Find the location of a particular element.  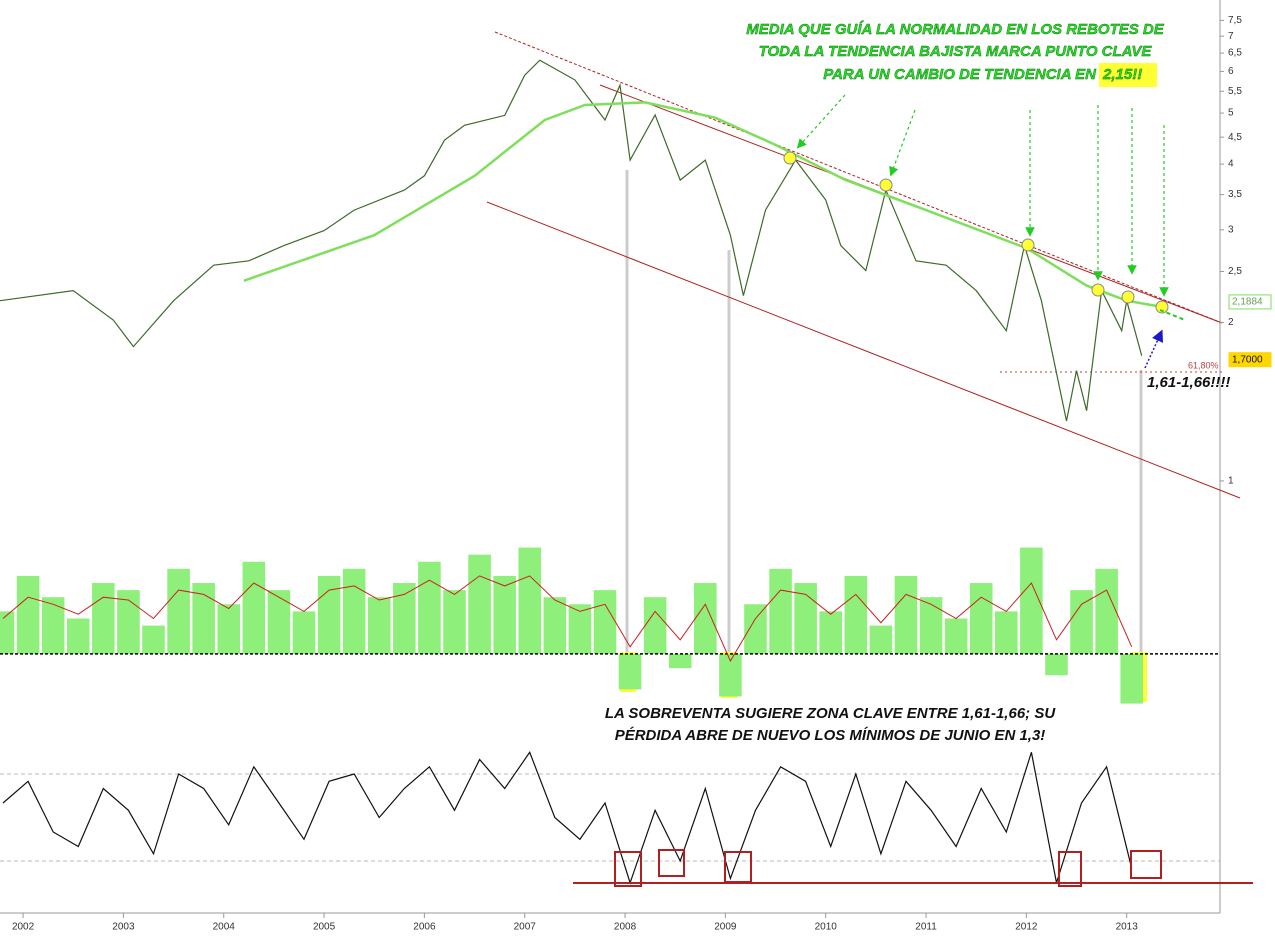

x-tick-label: 2005 is located at coordinates (324, 927).